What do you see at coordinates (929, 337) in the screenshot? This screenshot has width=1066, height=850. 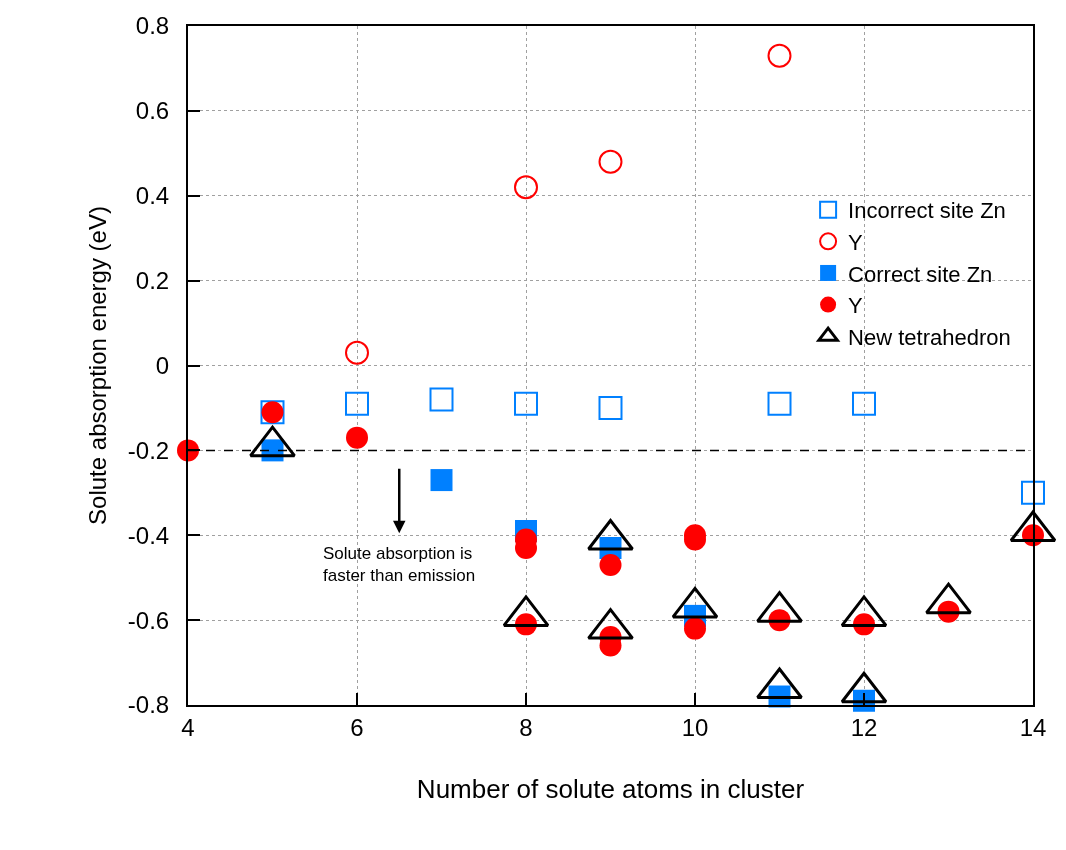 I see `legend-label: New tetrahedron` at bounding box center [929, 337].